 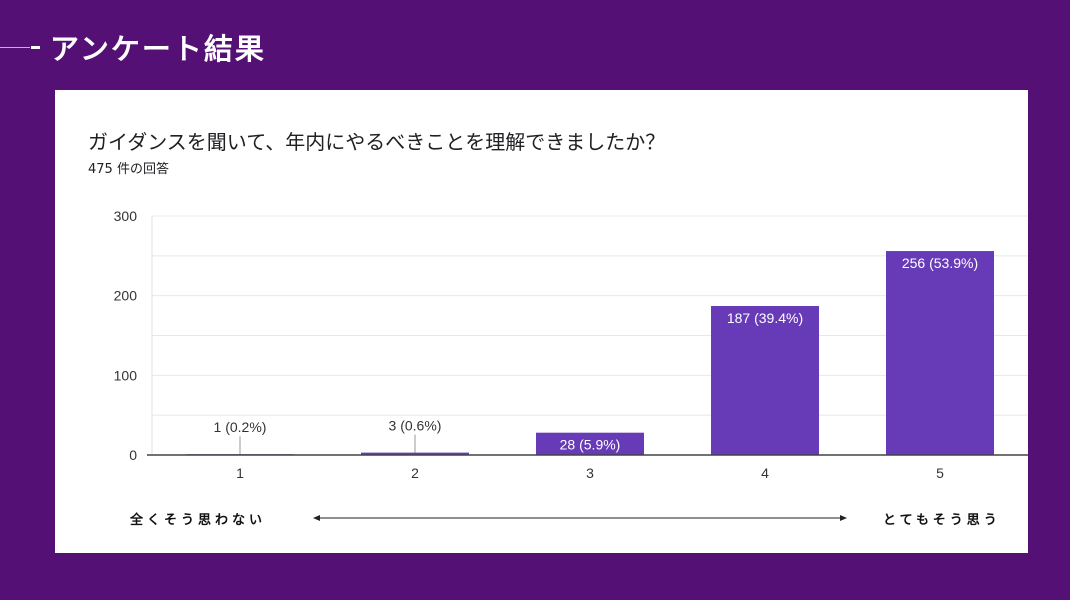 I want to click on header-dash, so click(x=35, y=47).